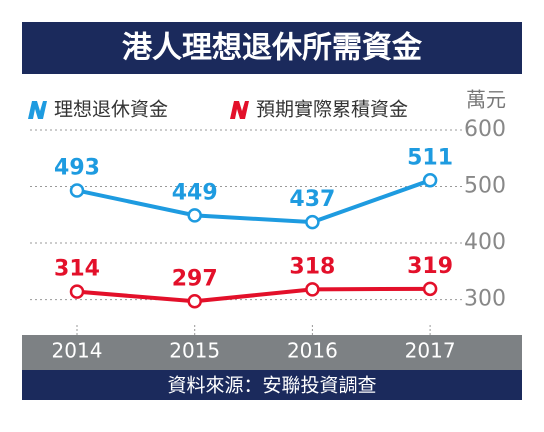 Image resolution: width=544 pixels, height=432 pixels. What do you see at coordinates (485, 242) in the screenshot?
I see `y-tick-label: 400` at bounding box center [485, 242].